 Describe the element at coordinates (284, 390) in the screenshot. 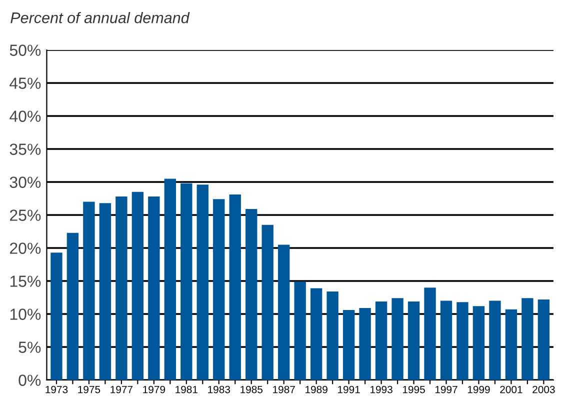

I see `x-tick-label: 1987` at that location.